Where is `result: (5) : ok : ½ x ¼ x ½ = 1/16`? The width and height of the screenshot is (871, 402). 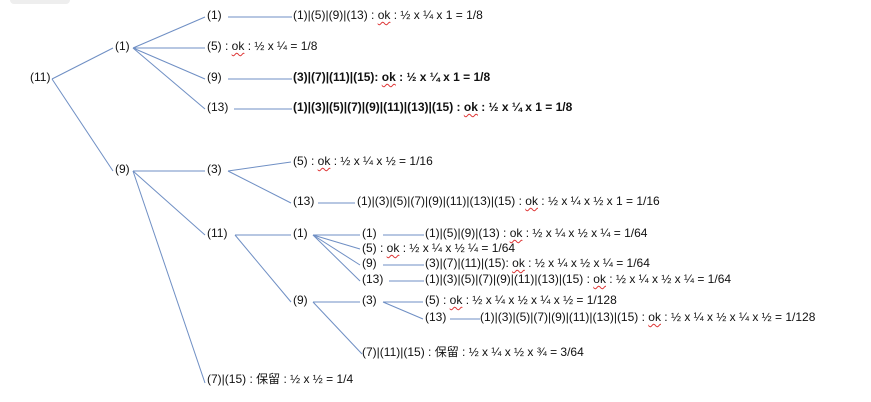 result: (5) : ok : ½ x ¼ x ½ = 1/16 is located at coordinates (363, 161).